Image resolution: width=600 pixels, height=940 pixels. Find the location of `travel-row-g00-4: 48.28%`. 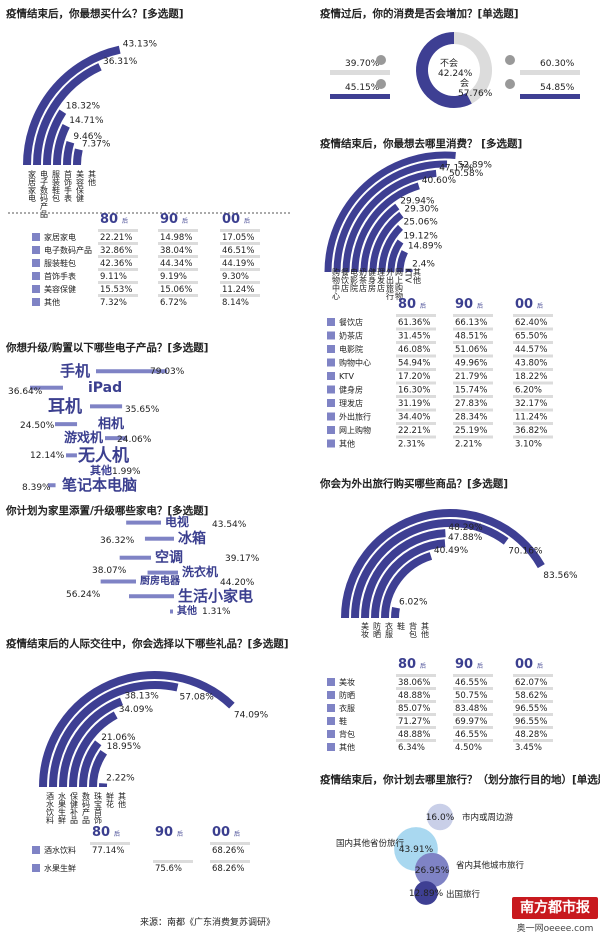

travel-row-g00-4: 48.28% is located at coordinates (531, 735).